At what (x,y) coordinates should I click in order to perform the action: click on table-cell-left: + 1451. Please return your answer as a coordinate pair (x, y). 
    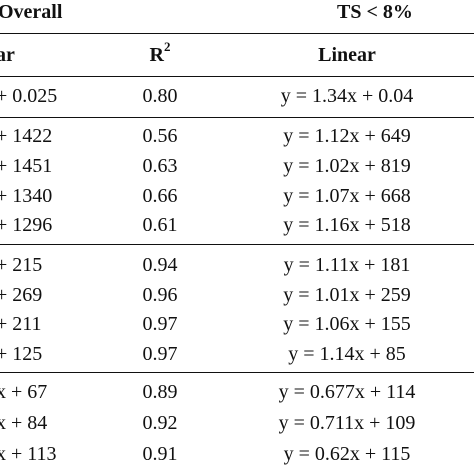
    Looking at the image, I should click on (26, 166).